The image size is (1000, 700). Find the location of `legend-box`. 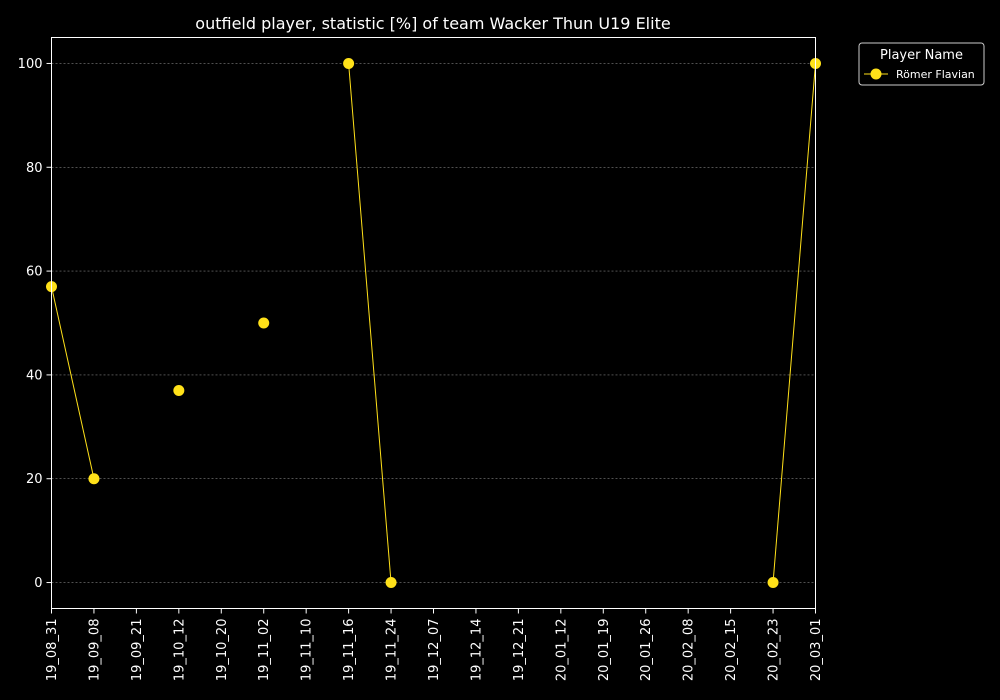

legend-box is located at coordinates (921, 64).